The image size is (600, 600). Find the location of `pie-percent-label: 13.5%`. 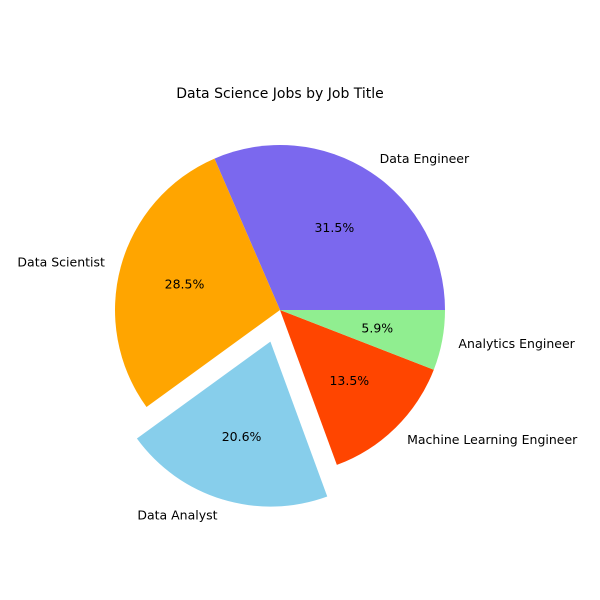

pie-percent-label: 13.5% is located at coordinates (349, 380).